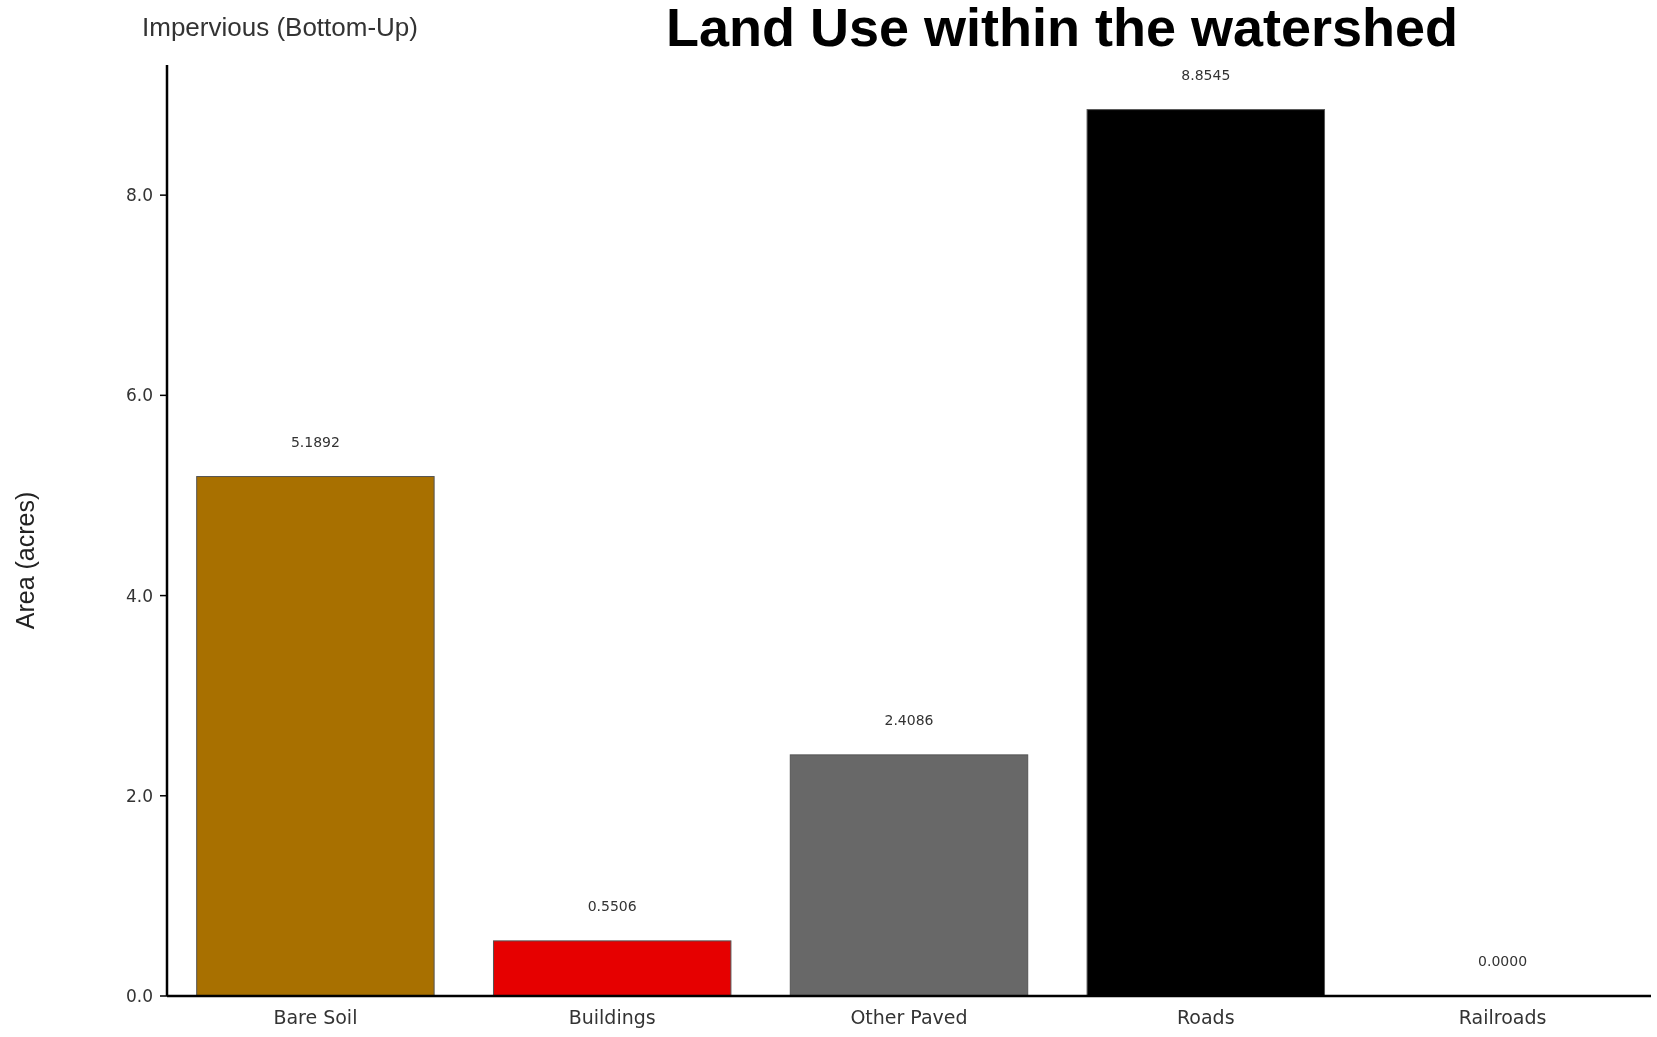  Describe the element at coordinates (612, 1017) in the screenshot. I see `x-tick-label: Buildings` at that location.